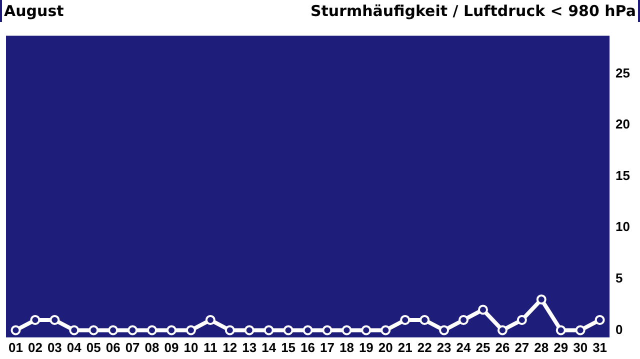 The height and width of the screenshot is (359, 640). What do you see at coordinates (35, 347) in the screenshot?
I see `x-tick-label: 02` at bounding box center [35, 347].